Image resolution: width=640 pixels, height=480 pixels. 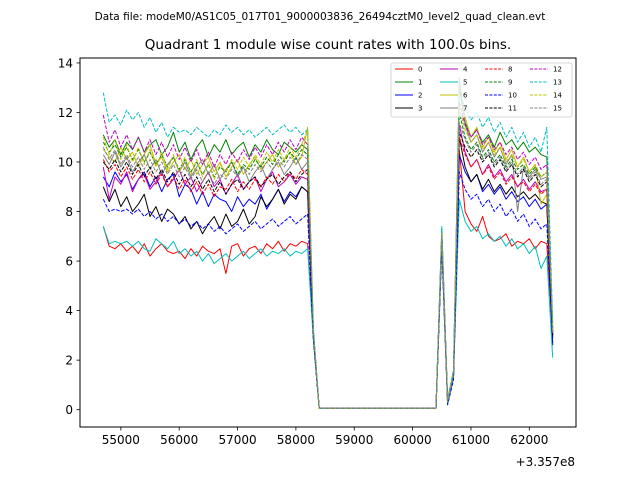 What do you see at coordinates (69, 360) in the screenshot?
I see `y-tick-label: 2` at bounding box center [69, 360].